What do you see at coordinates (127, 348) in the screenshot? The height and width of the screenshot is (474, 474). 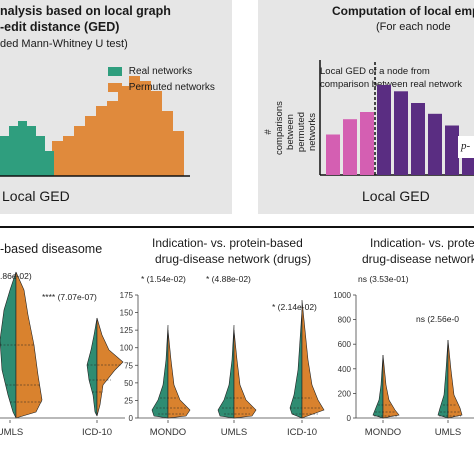 I see `y-tick-label: 100` at bounding box center [127, 348].